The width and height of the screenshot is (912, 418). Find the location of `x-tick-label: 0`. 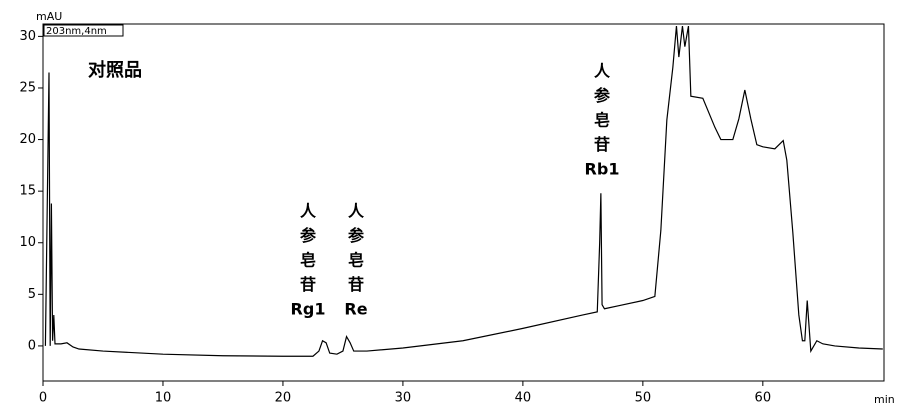

x-tick-label: 0 is located at coordinates (43, 398).